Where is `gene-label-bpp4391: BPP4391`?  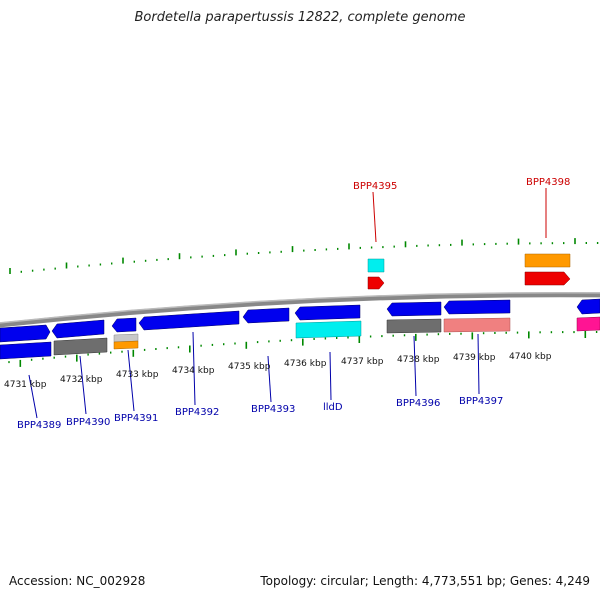 gene-label-bpp4391: BPP4391 is located at coordinates (136, 418).